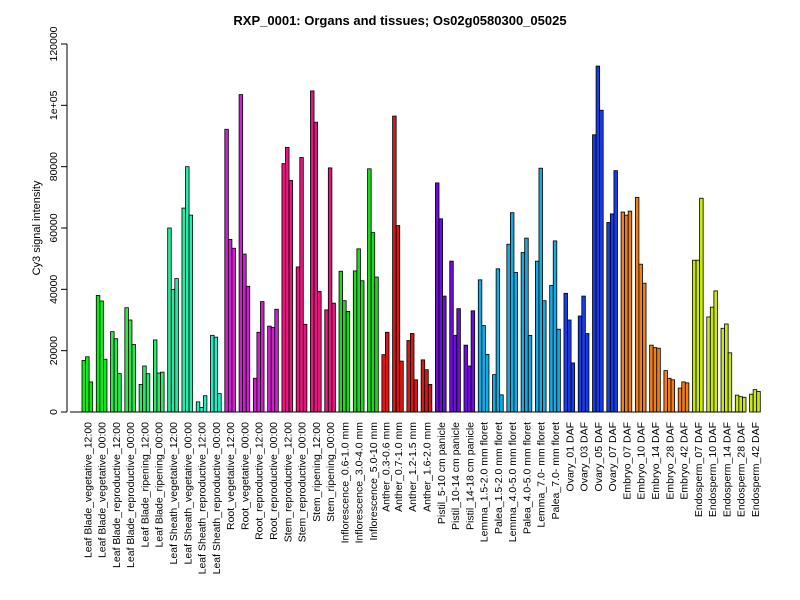 The width and height of the screenshot is (800, 600). What do you see at coordinates (613, 456) in the screenshot?
I see `x-tick-label: Ovary_07 DAF` at bounding box center [613, 456].